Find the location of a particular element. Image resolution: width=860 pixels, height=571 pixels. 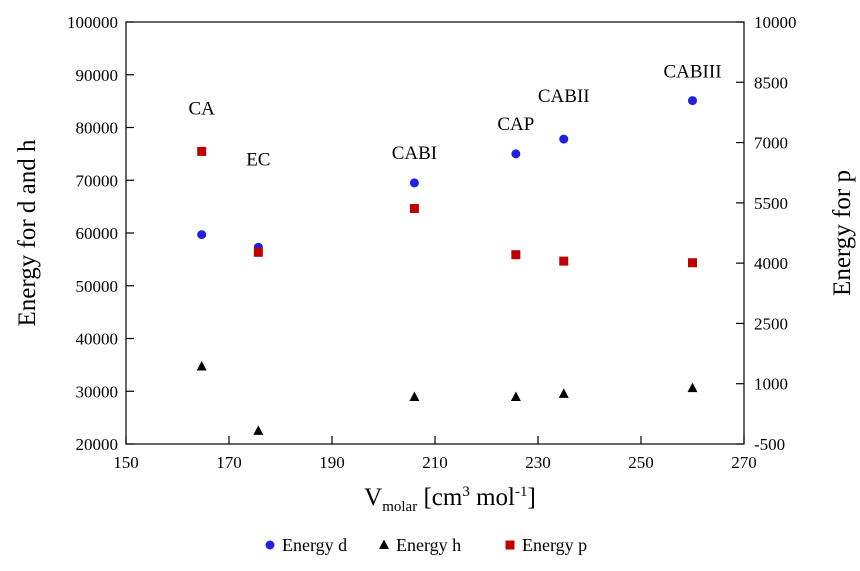

y-axis-right-title: Energy for p is located at coordinates (842, 233).